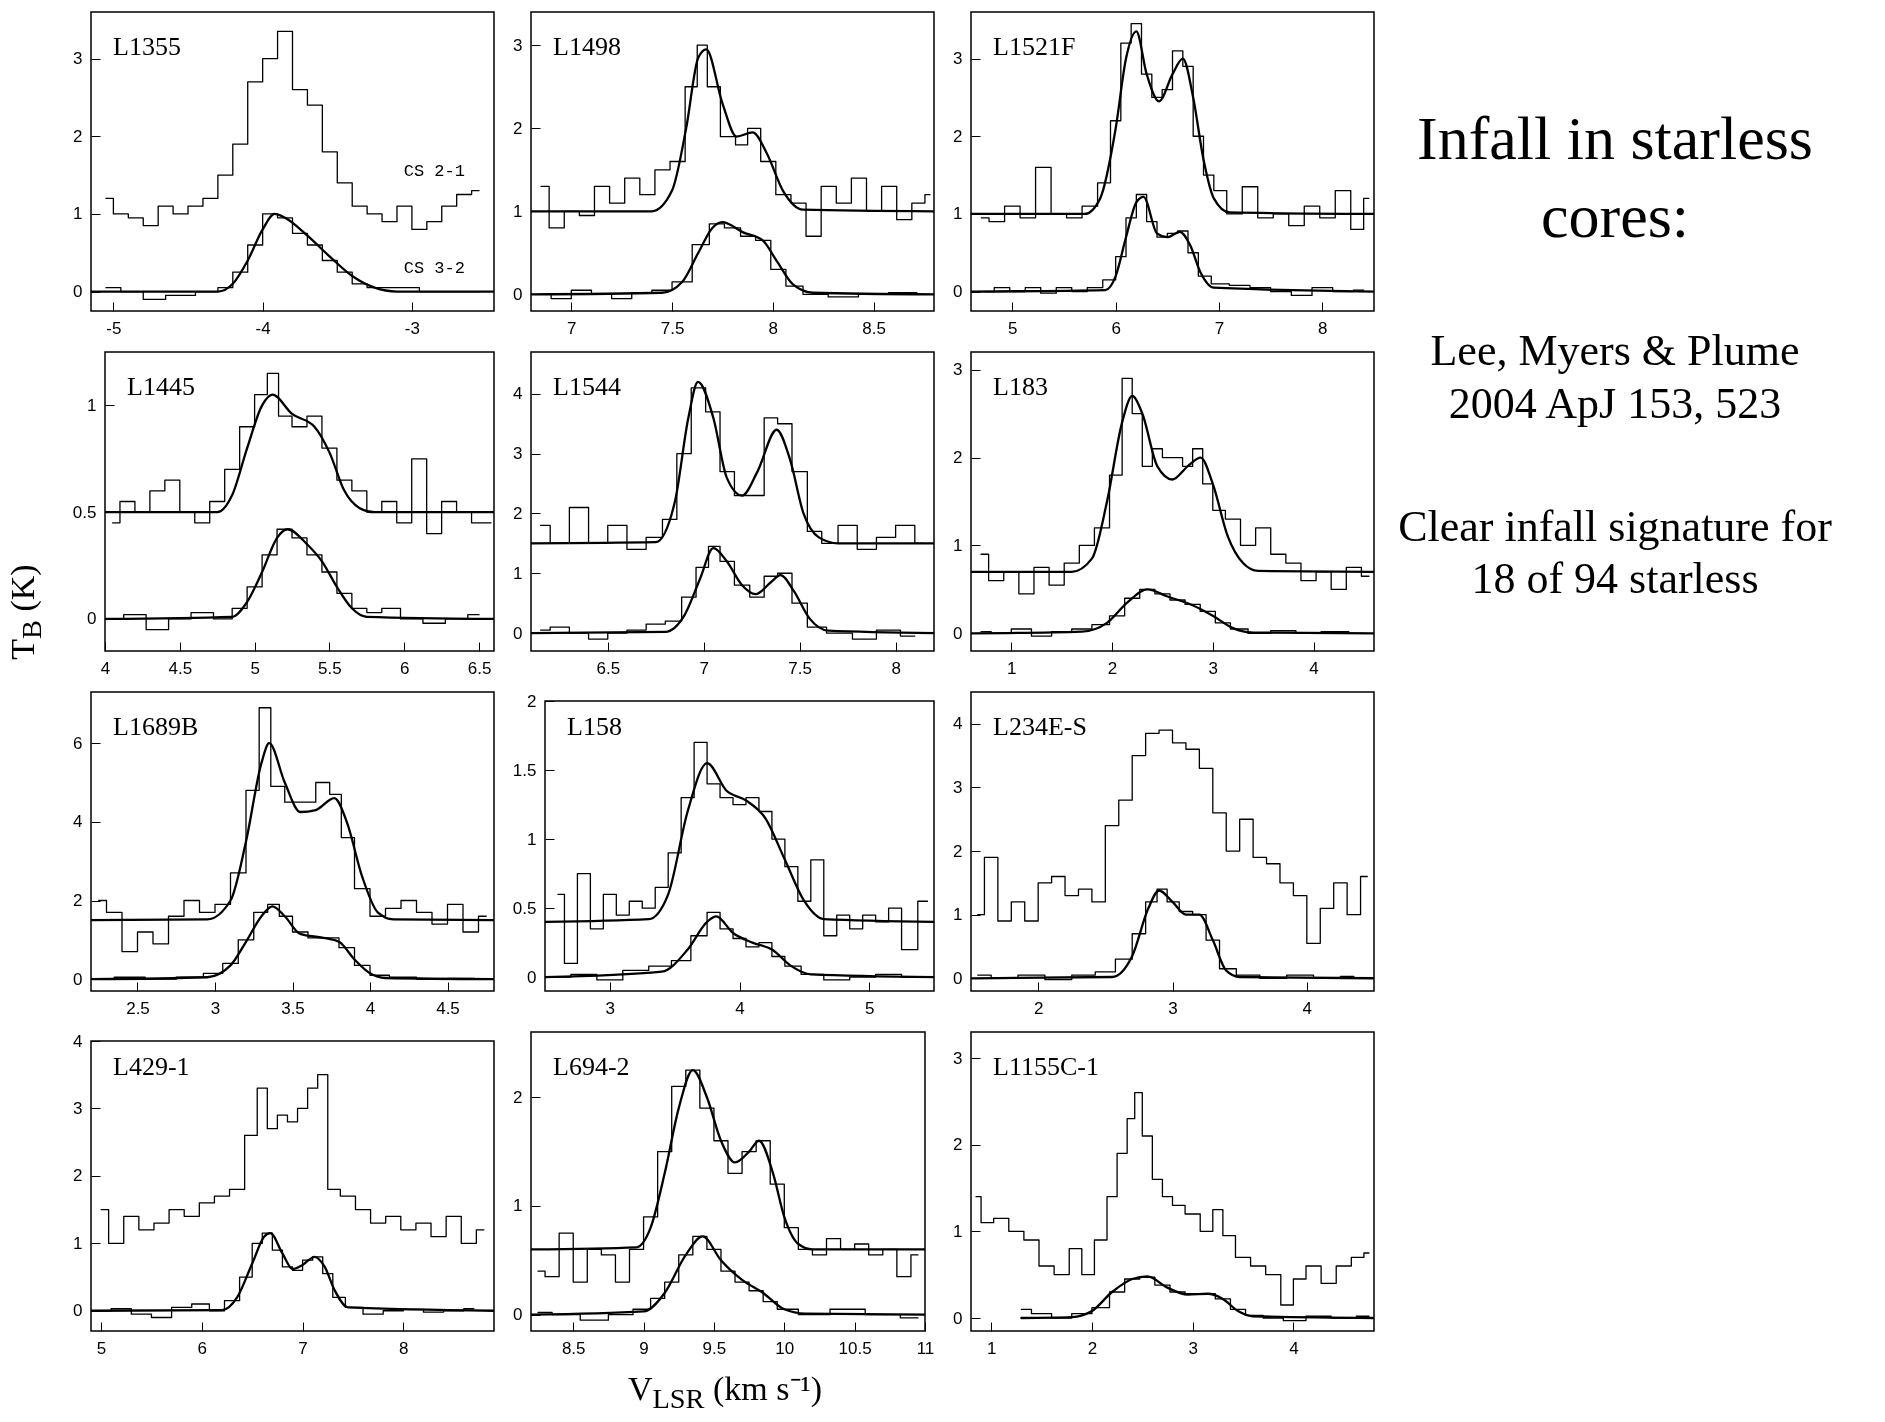 Image resolution: width=1885 pixels, height=1422 pixels. Describe the element at coordinates (434, 268) in the screenshot. I see `series-label: CS 3-2` at that location.